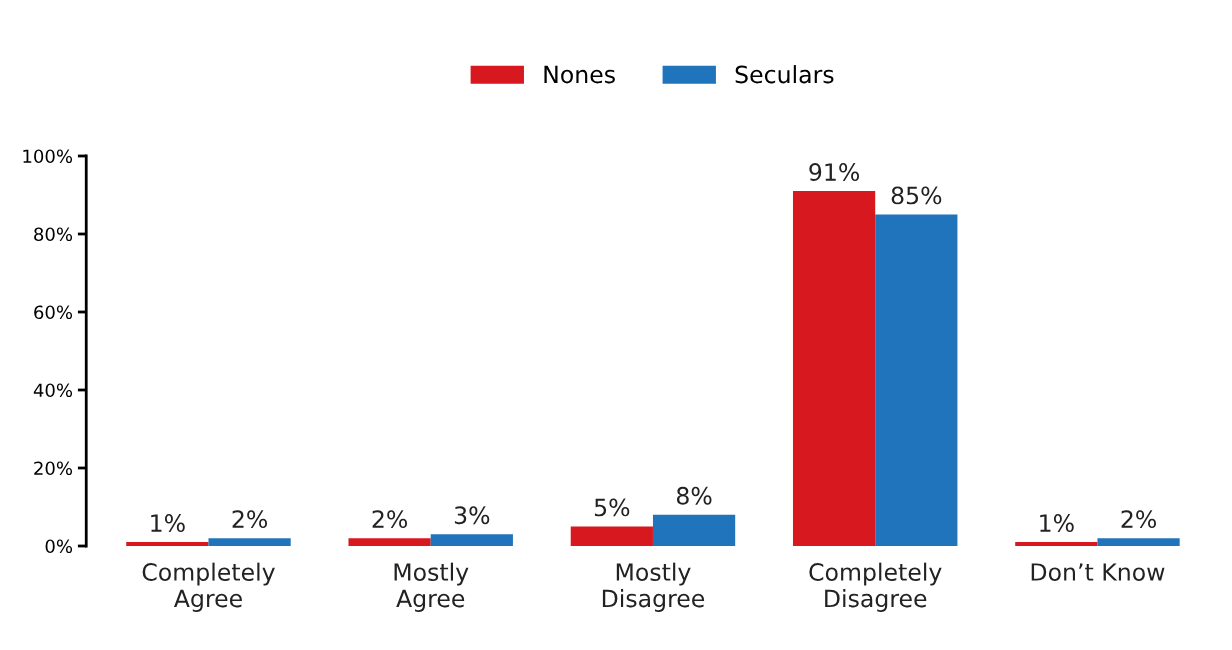 This screenshot has height=650, width=1232. I want to click on data-label: 5%, so click(612, 507).